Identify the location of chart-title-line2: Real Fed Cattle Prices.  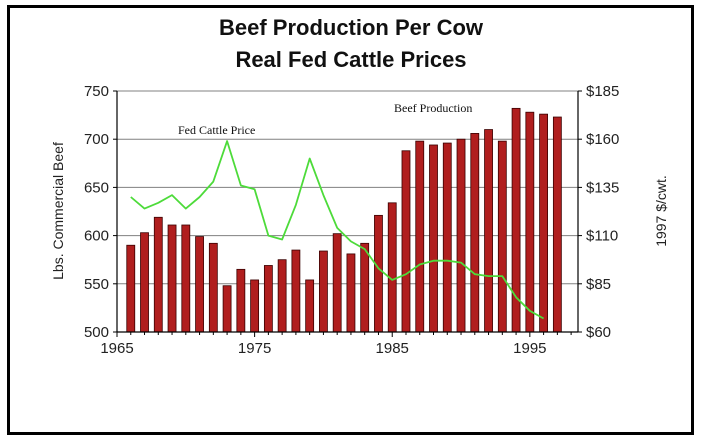
(351, 59).